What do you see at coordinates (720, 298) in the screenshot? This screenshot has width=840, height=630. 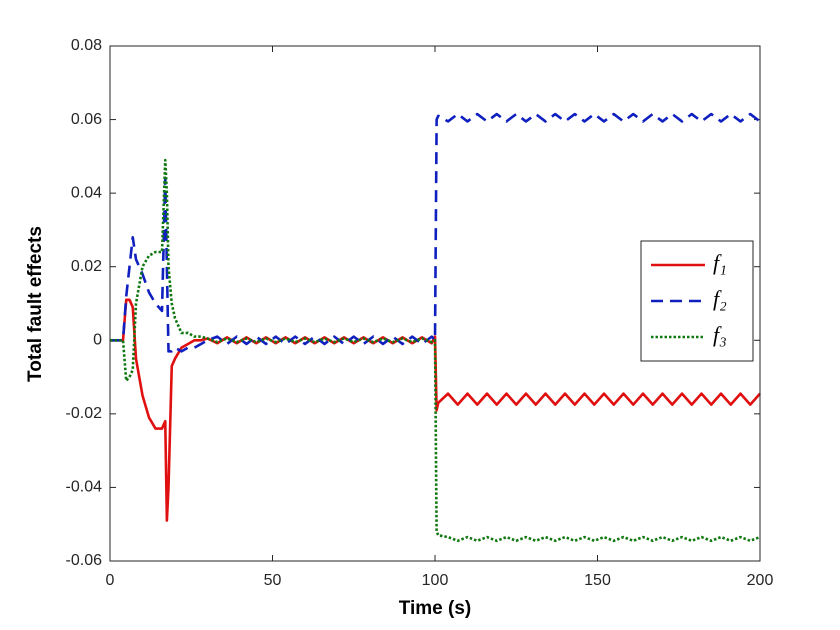 I see `legend-label: f₂` at bounding box center [720, 298].